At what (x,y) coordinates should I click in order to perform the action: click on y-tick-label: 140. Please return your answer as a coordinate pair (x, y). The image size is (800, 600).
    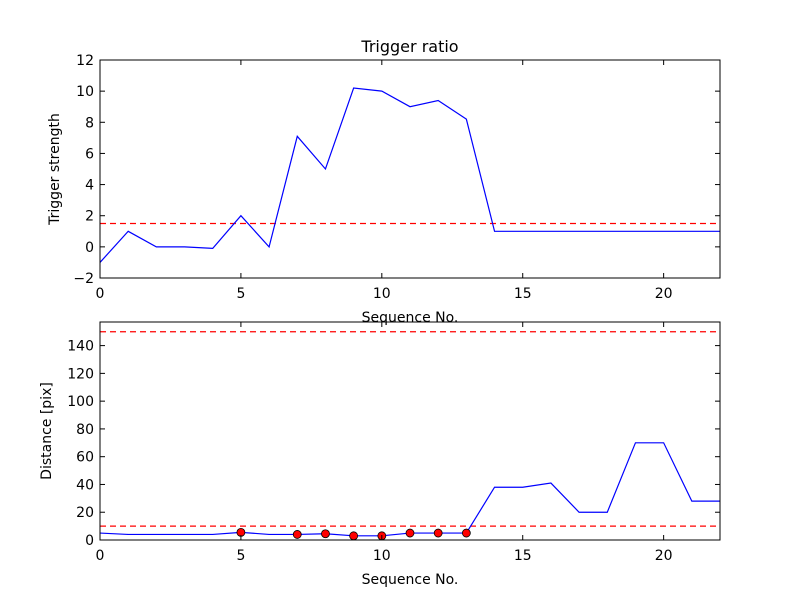
    Looking at the image, I should click on (80, 347).